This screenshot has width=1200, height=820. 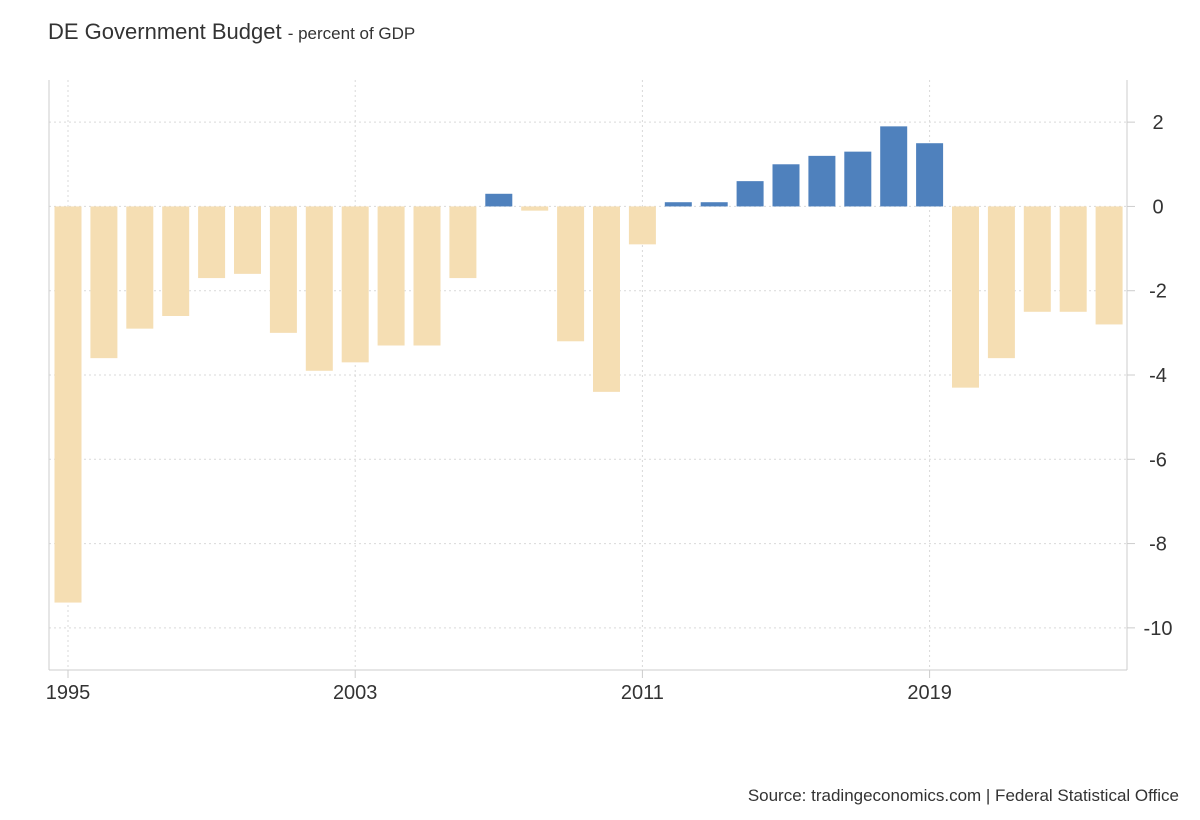 I want to click on bar-2007, so click(x=499, y=200).